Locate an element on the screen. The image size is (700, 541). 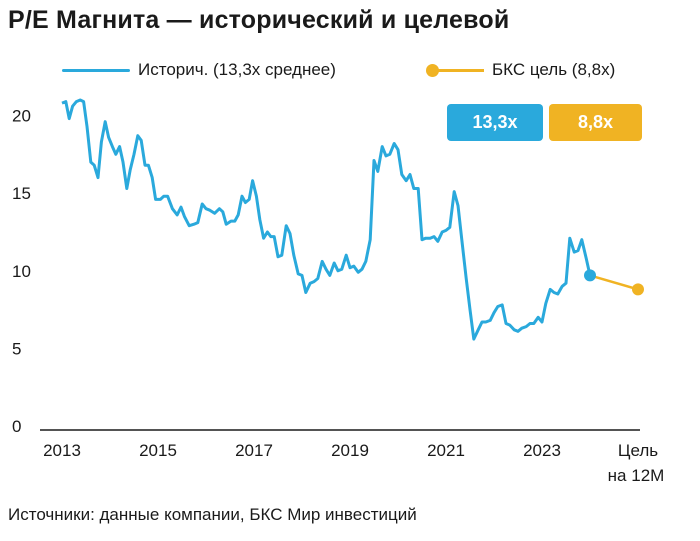
x-tick-label: 2021 is located at coordinates (446, 450).